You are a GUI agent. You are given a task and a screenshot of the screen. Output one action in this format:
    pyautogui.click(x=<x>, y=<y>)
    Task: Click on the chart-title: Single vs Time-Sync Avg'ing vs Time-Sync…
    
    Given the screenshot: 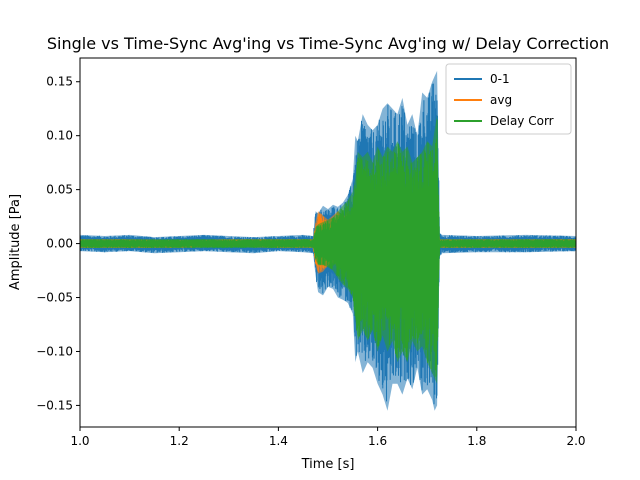 What is the action you would take?
    pyautogui.click(x=328, y=43)
    